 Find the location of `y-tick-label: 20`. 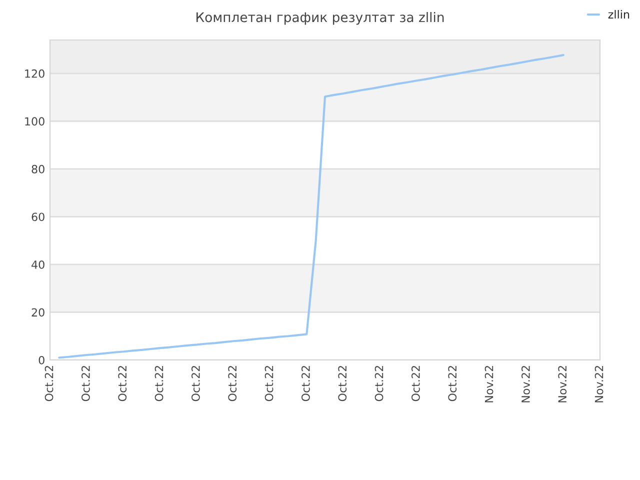

y-tick-label: 20 is located at coordinates (38, 312).